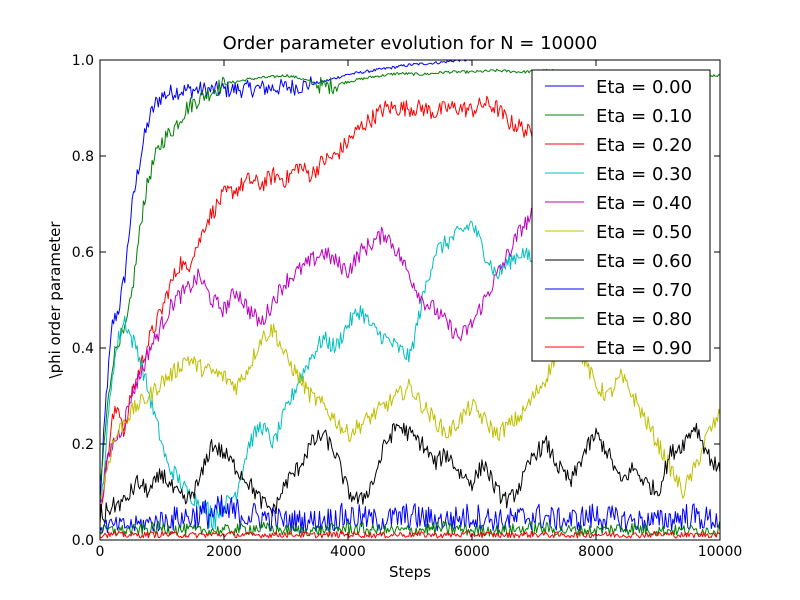 This screenshot has width=800, height=600. What do you see at coordinates (83, 253) in the screenshot?
I see `y-tick-label: 0.6` at bounding box center [83, 253].